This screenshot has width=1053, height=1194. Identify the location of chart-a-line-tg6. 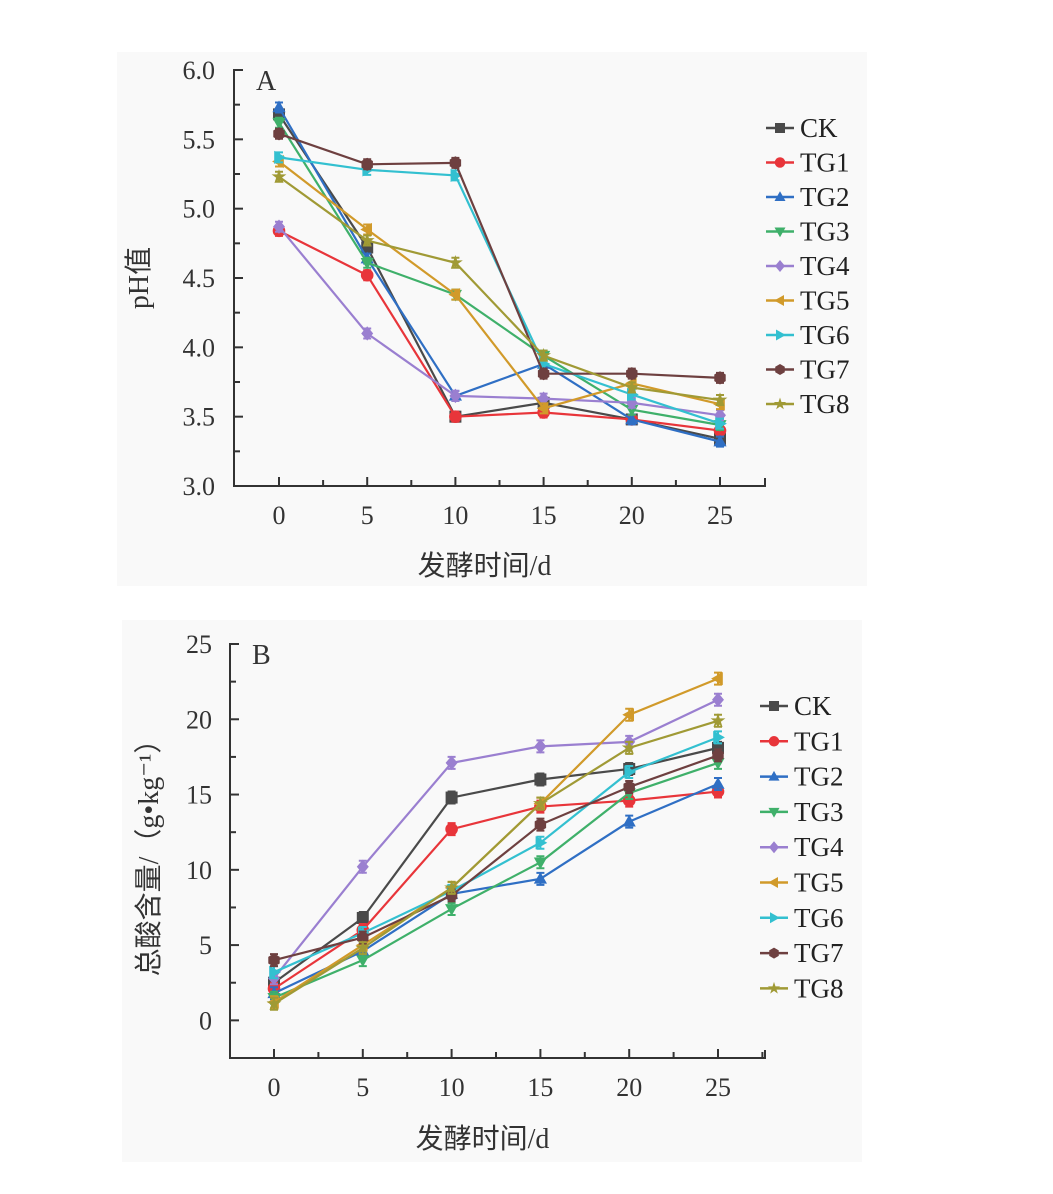
(499, 290).